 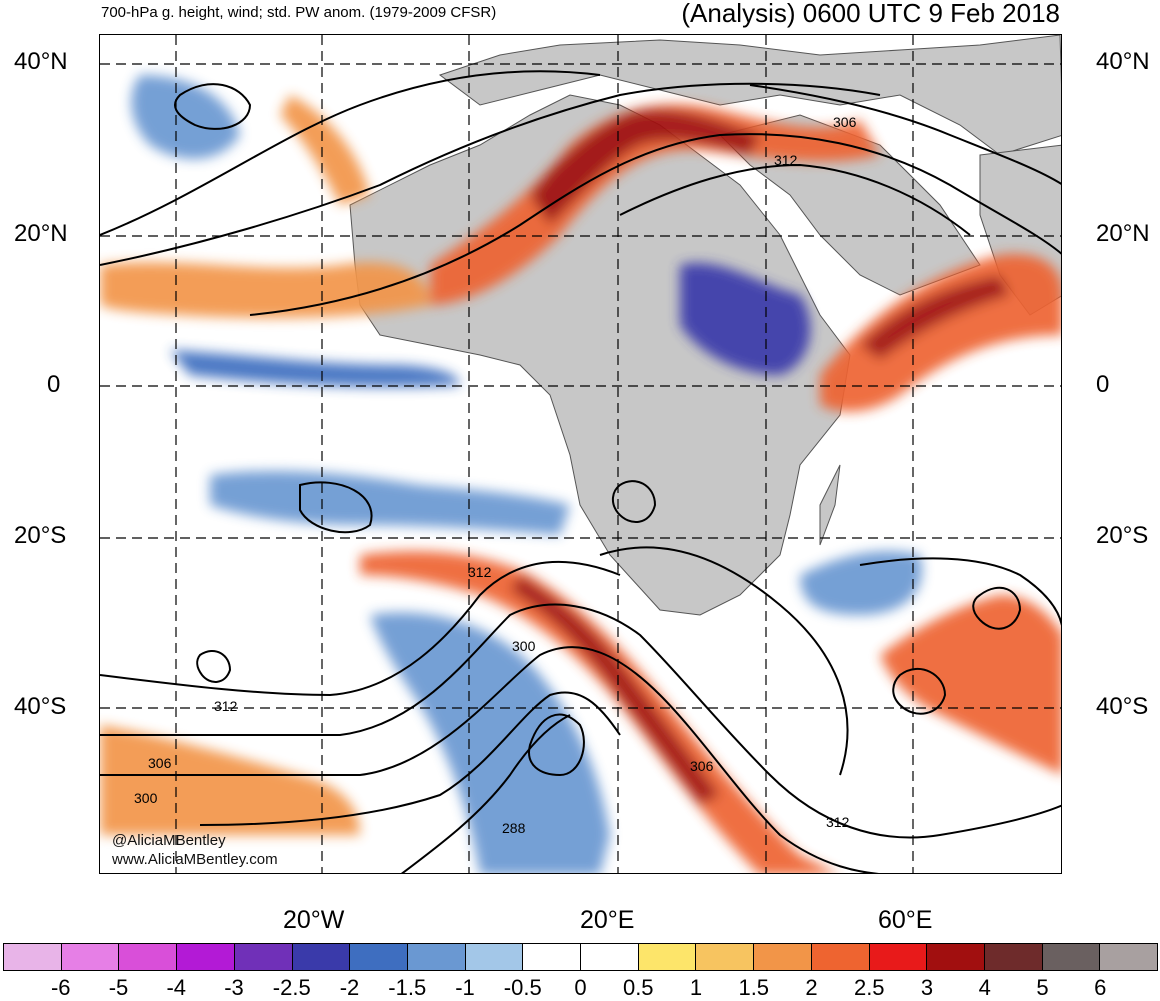 What do you see at coordinates (176, 987) in the screenshot?
I see `colorbar-tick: -4` at bounding box center [176, 987].